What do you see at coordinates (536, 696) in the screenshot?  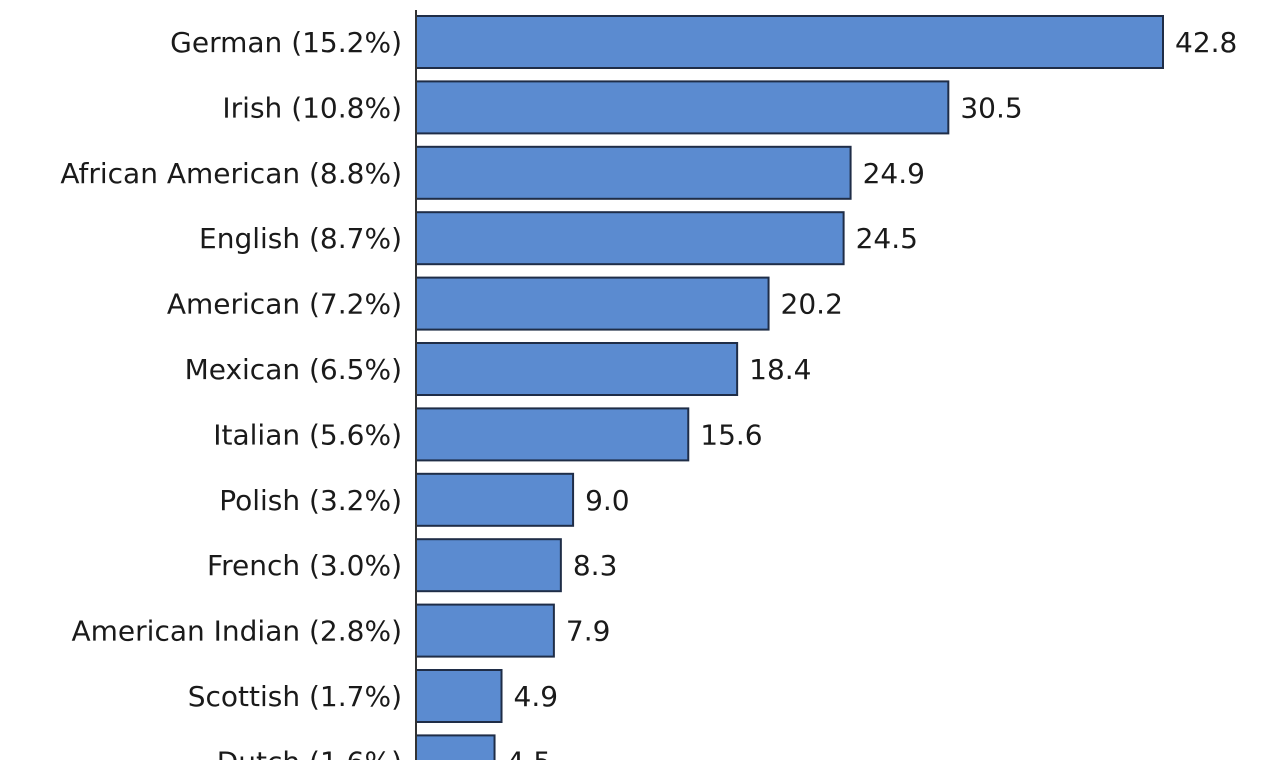 I see `value-label: 4.9` at bounding box center [536, 696].